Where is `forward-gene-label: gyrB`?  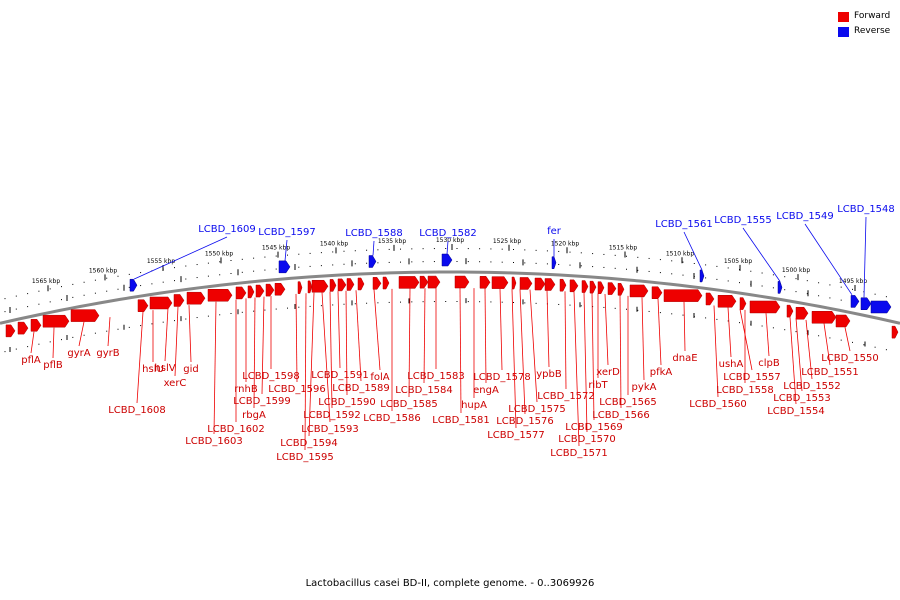
forward-gene-label: gyrB is located at coordinates (107, 353).